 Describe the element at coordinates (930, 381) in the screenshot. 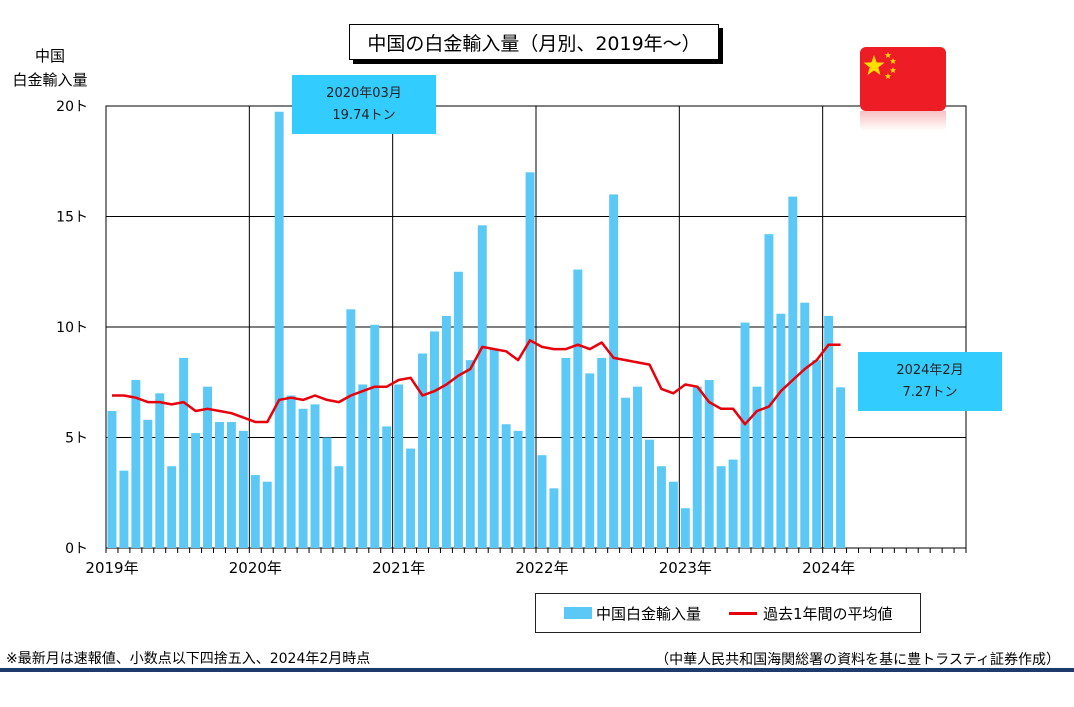

I see `callout-latest: 2024年2月 7.27トン` at that location.